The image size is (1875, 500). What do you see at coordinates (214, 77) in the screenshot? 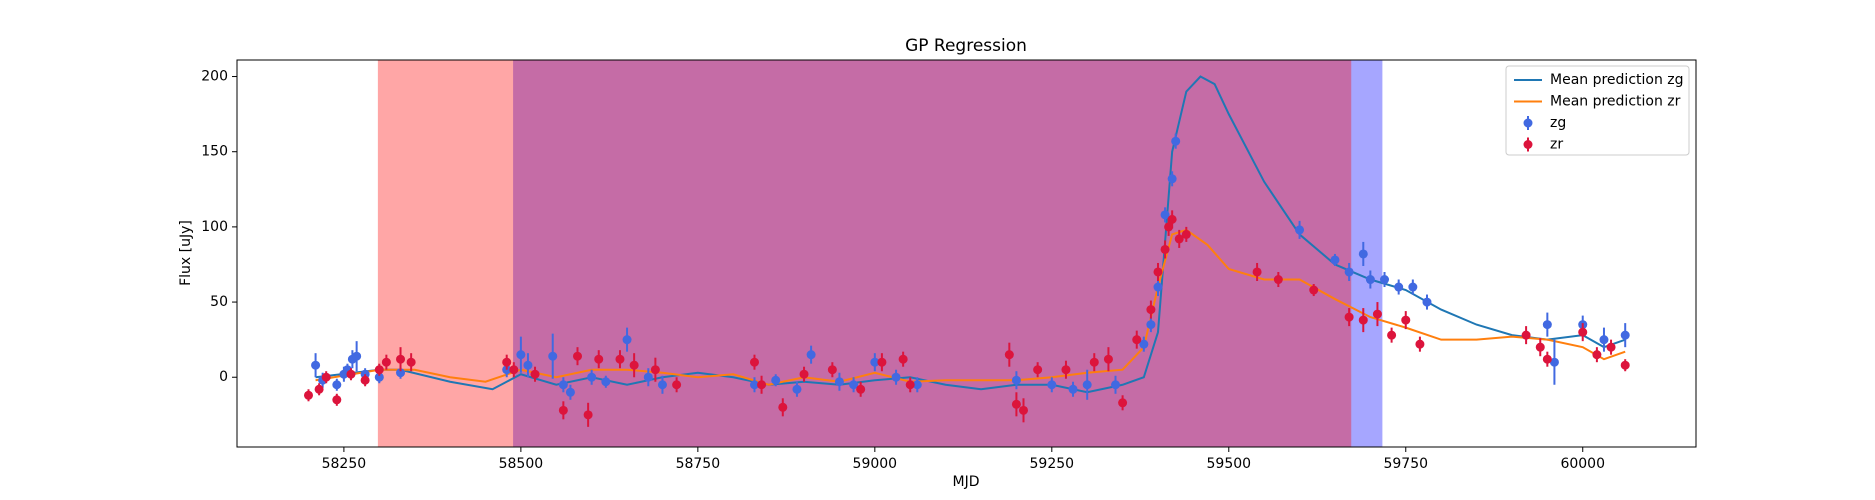
I see `y-tick-label: 200` at bounding box center [214, 77].